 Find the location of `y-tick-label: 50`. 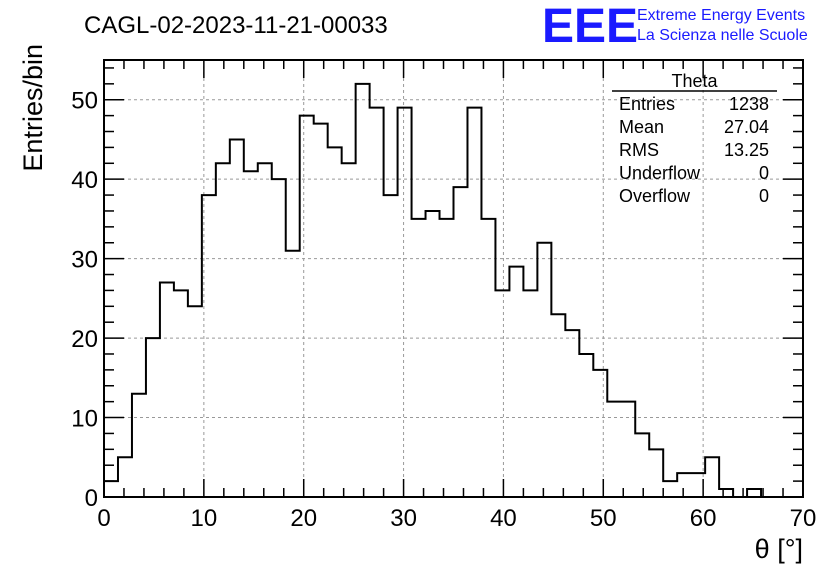

y-tick-label: 50 is located at coordinates (84, 101).